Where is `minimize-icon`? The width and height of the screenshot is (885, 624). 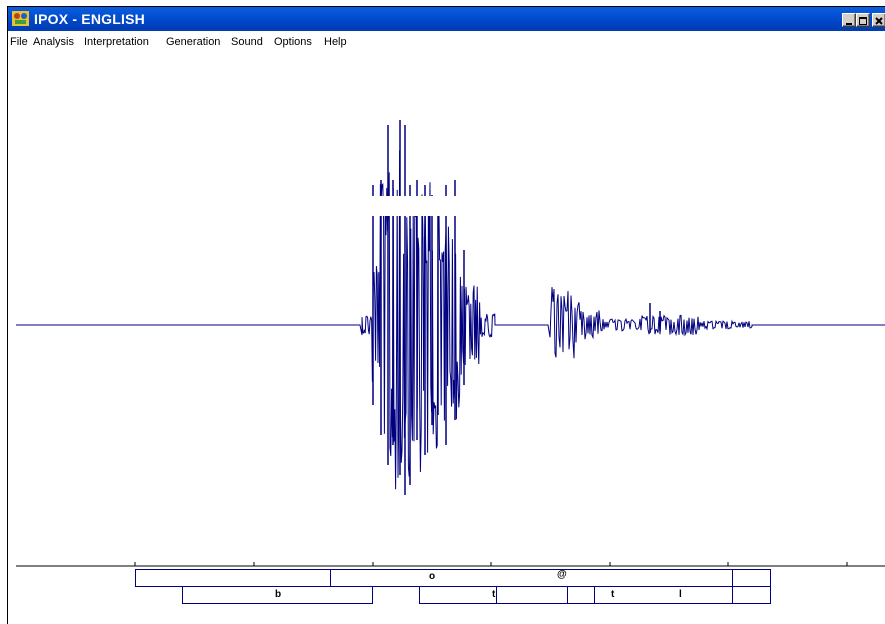 minimize-icon is located at coordinates (849, 24).